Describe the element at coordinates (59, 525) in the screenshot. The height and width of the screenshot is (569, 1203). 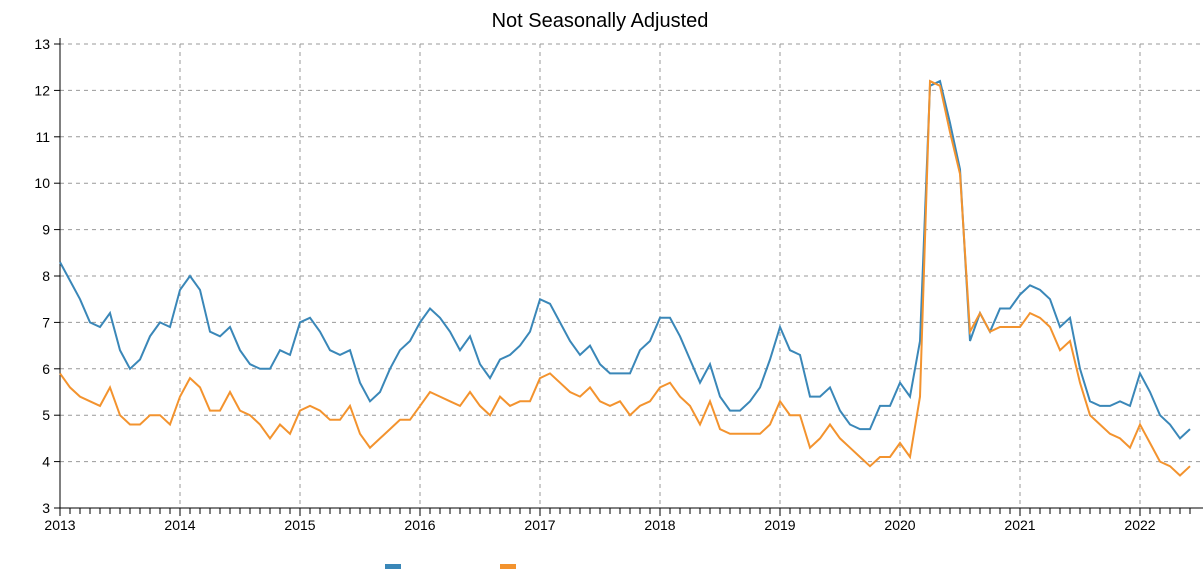
I see `x-tick-label: 2013` at that location.